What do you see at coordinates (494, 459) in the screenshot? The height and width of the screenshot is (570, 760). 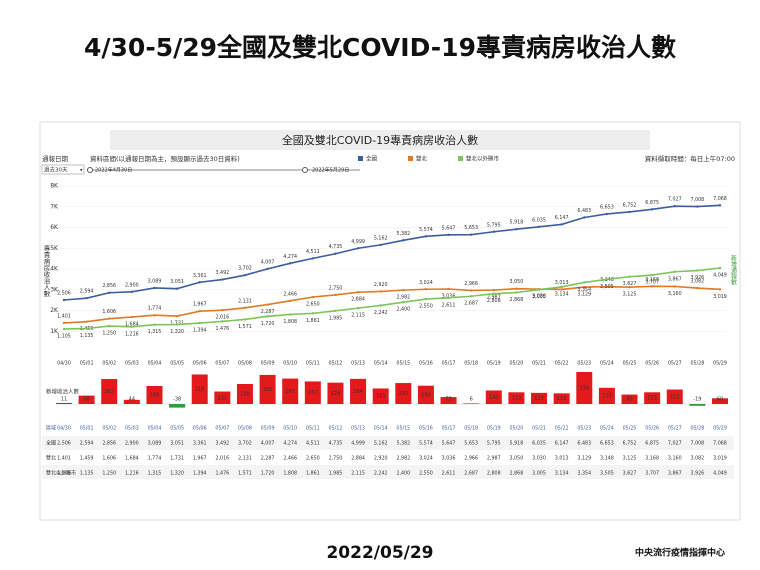 I see `table-cell: 2,987` at bounding box center [494, 459].